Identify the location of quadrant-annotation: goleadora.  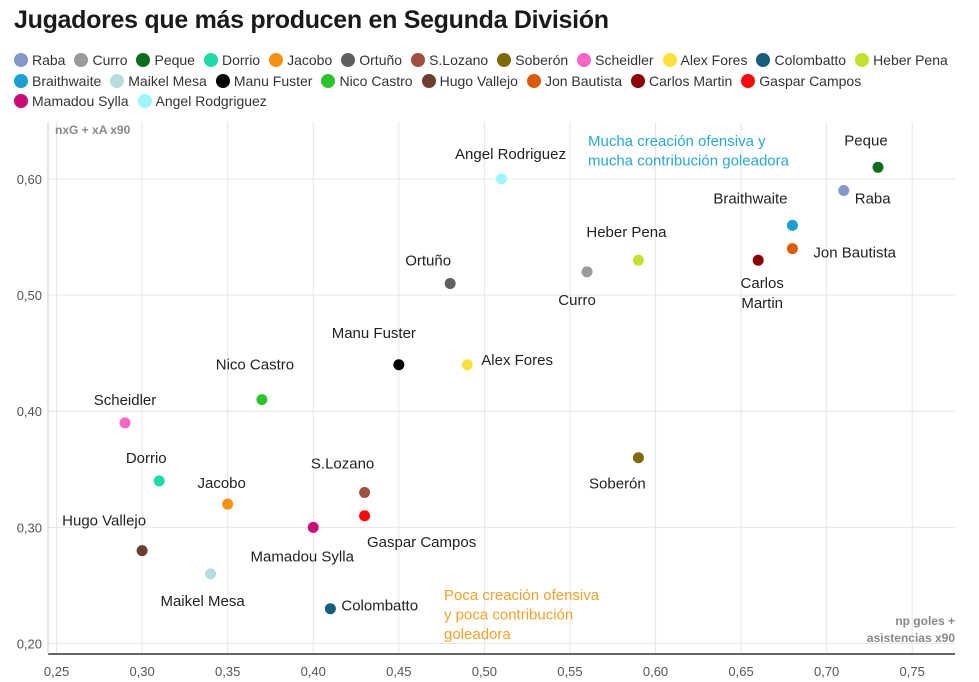
(477, 634).